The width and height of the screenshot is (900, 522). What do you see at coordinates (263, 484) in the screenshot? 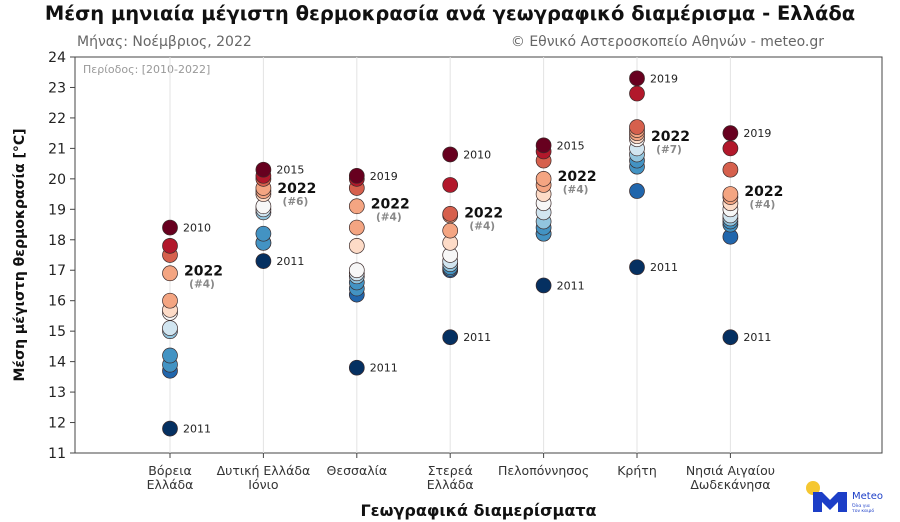
I see `x-tick-label: Ιόνιο` at bounding box center [263, 484].